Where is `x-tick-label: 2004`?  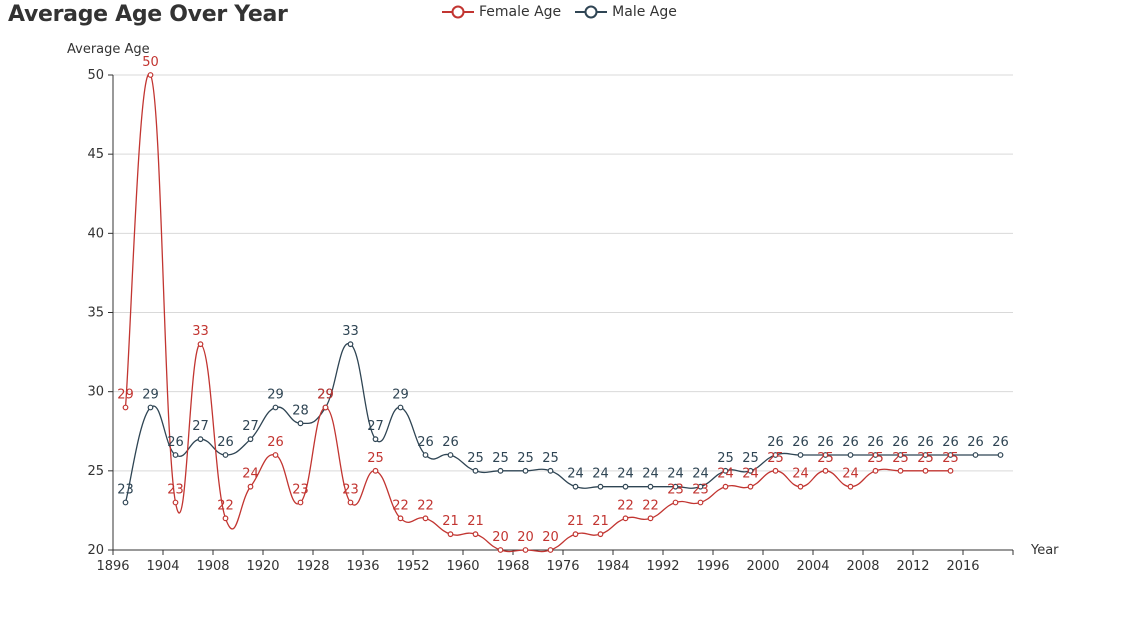
x-tick-label: 2004 is located at coordinates (812, 566).